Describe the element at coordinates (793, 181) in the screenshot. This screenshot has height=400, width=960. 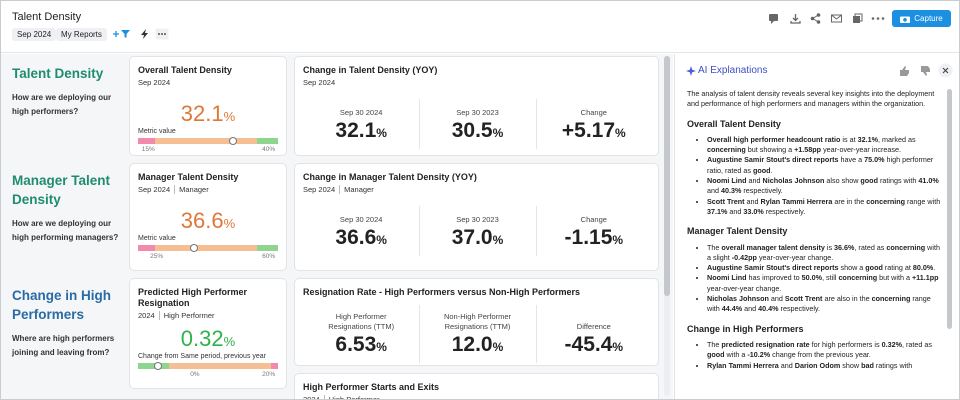
I see `bold-text: Nicholas Johnson` at that location.